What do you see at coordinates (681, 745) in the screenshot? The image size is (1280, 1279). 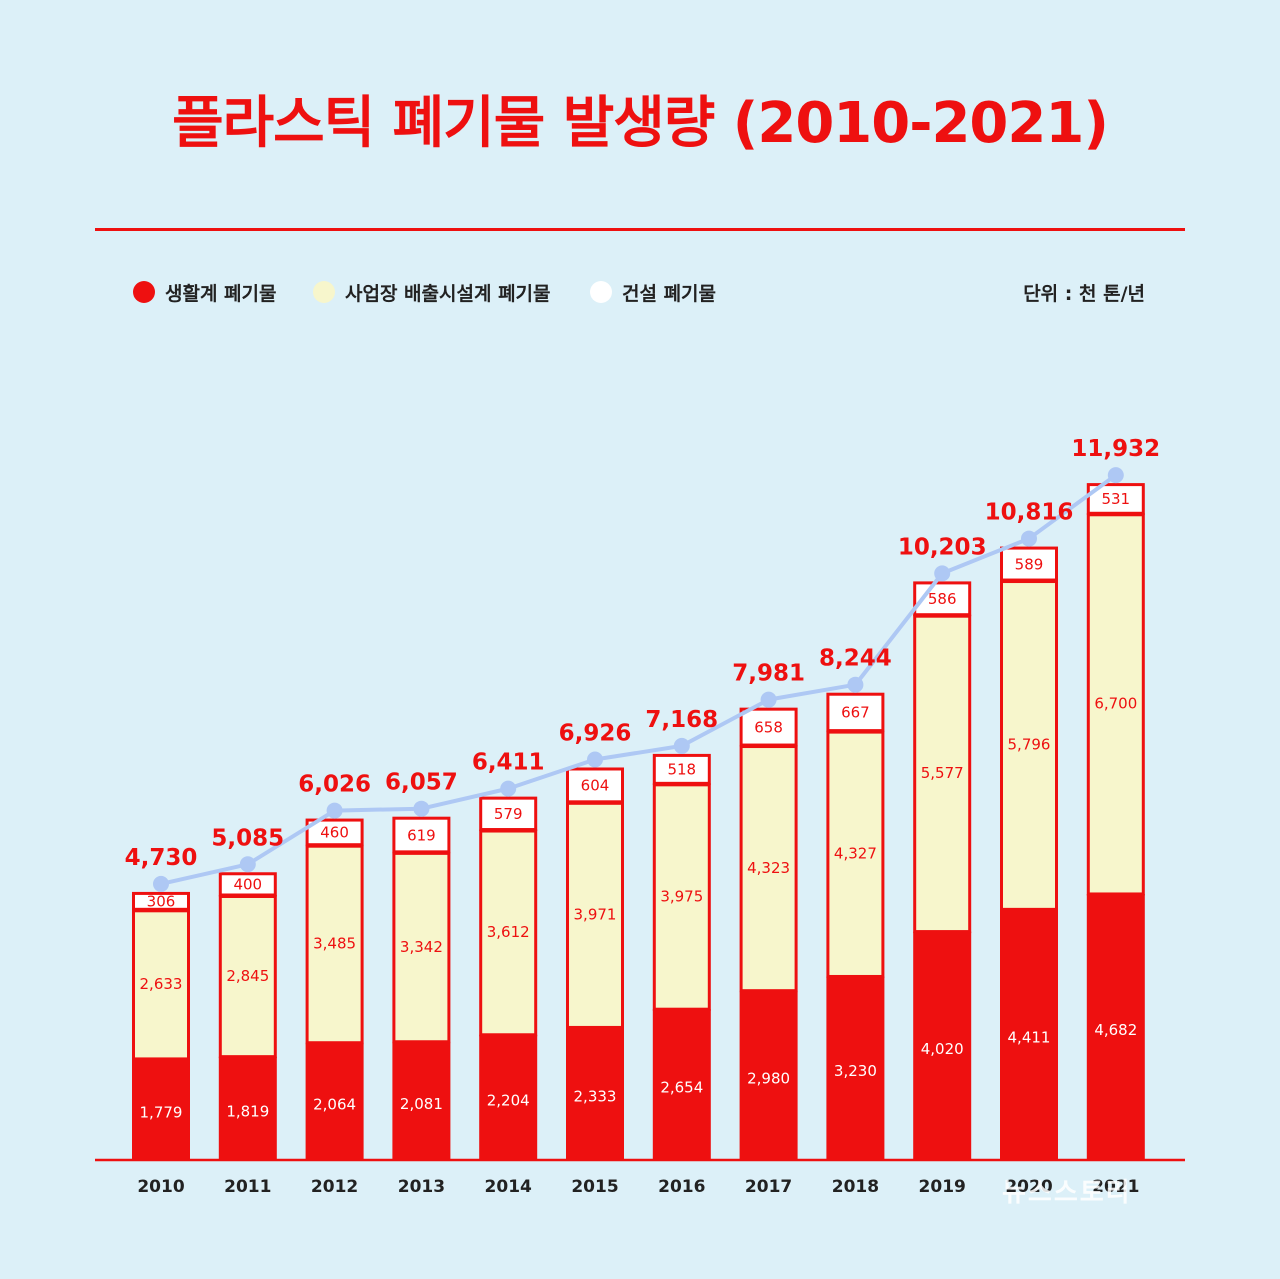 I see `total-point-2016` at bounding box center [681, 745].